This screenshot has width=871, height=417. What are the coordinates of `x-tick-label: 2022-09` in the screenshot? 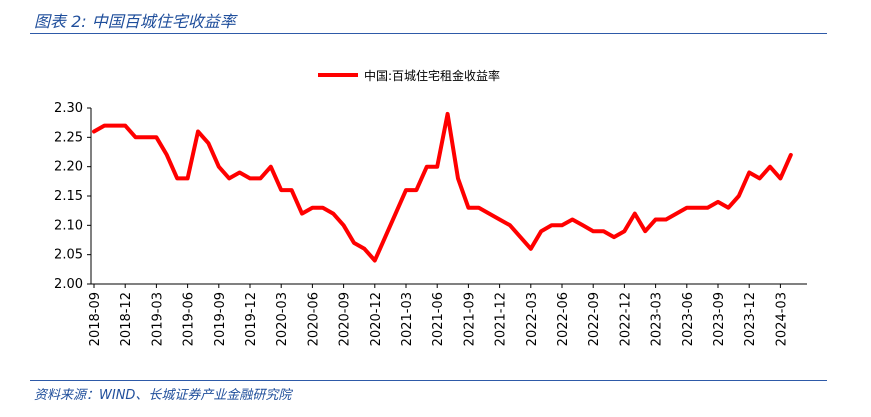 It's located at (594, 319).